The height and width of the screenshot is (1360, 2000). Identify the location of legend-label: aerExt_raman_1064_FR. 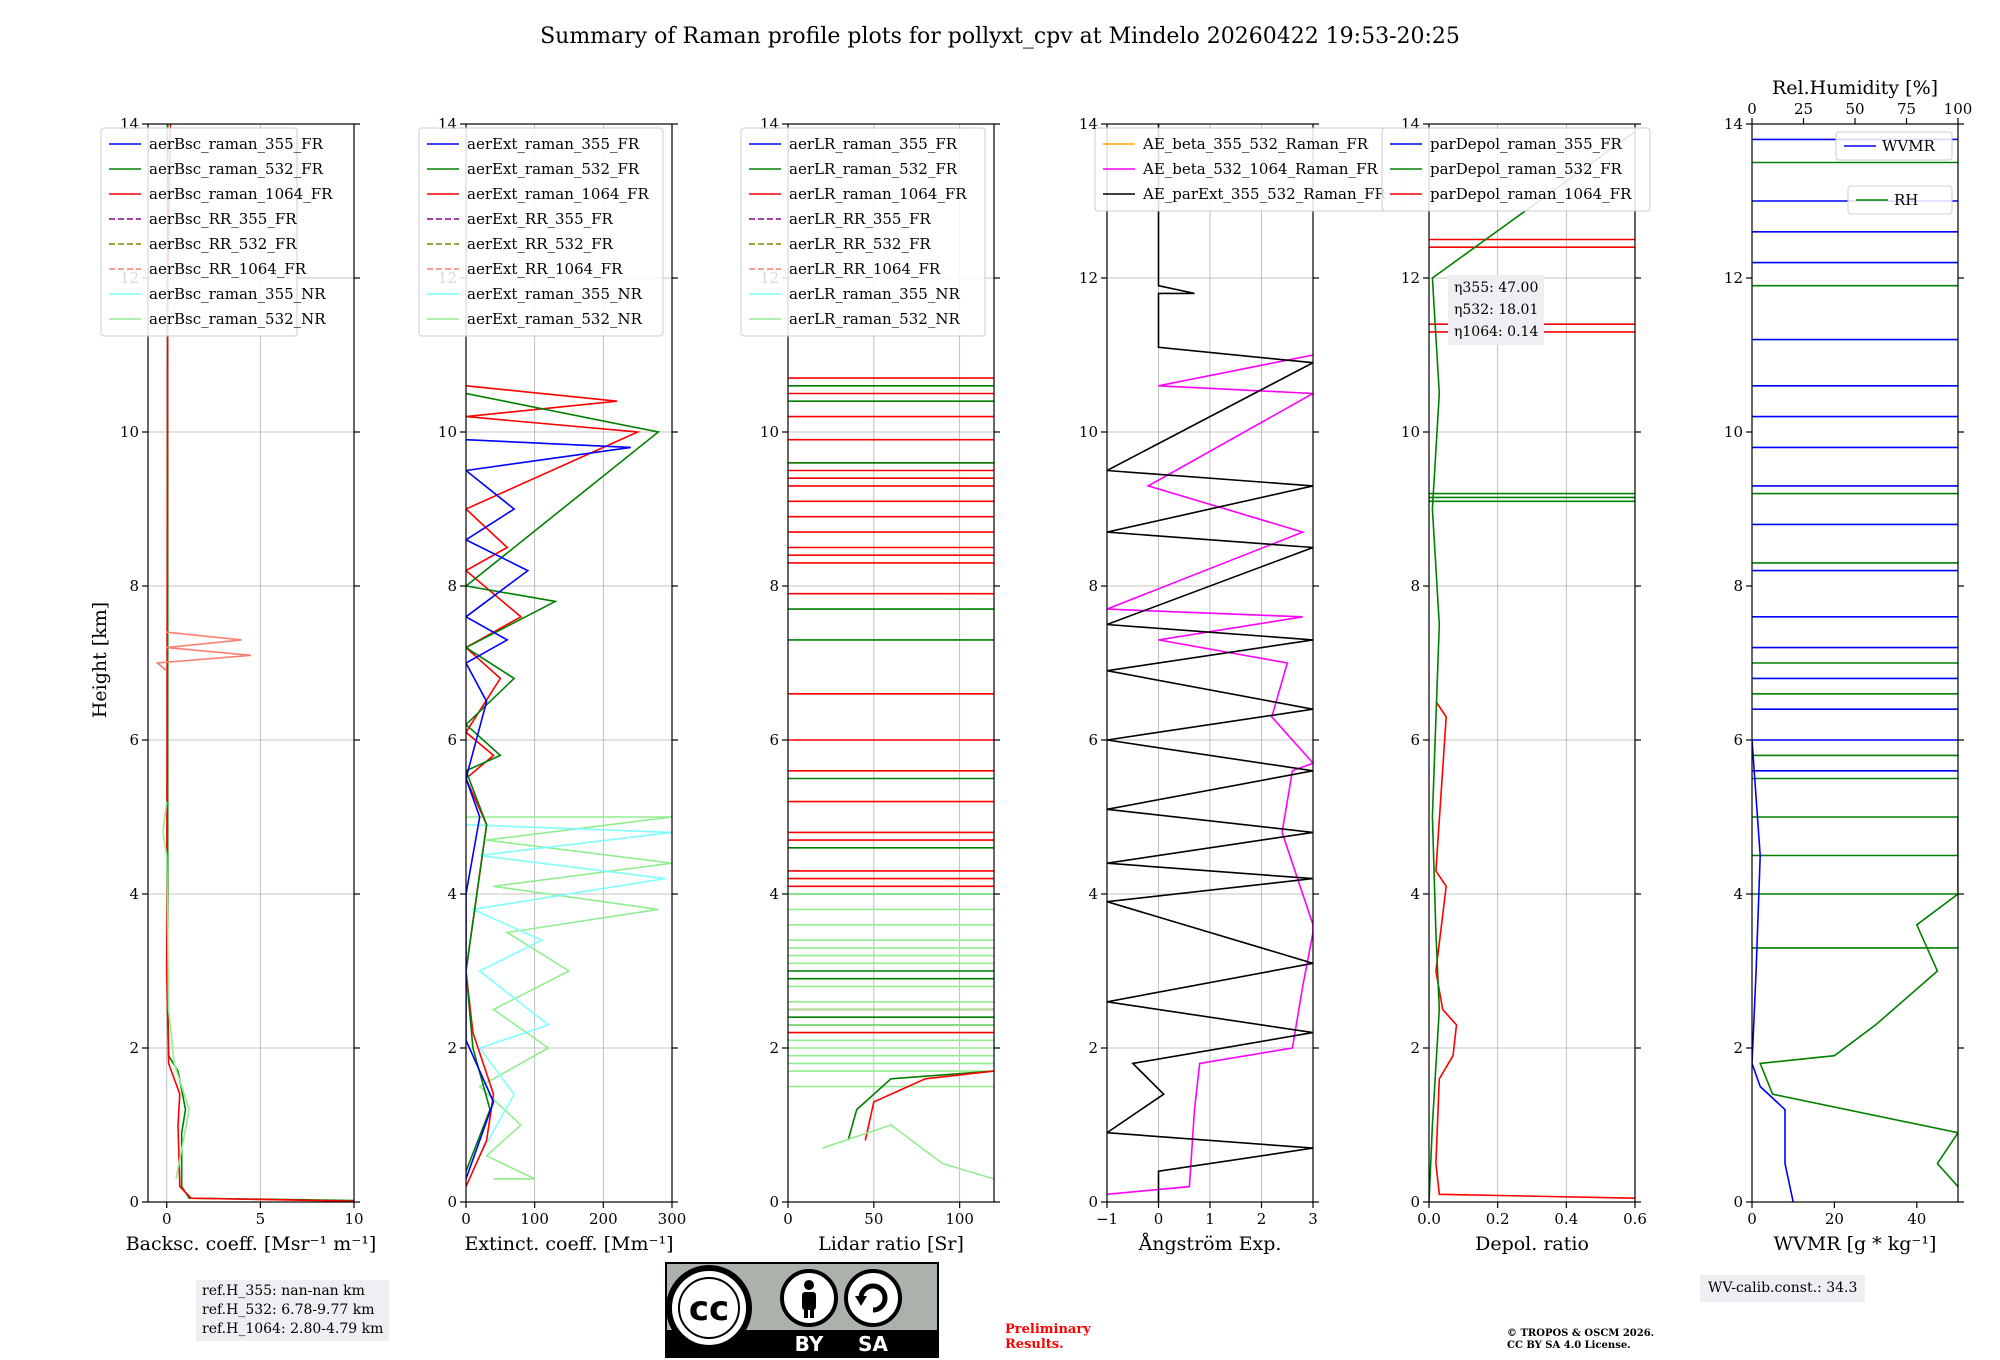
(558, 194).